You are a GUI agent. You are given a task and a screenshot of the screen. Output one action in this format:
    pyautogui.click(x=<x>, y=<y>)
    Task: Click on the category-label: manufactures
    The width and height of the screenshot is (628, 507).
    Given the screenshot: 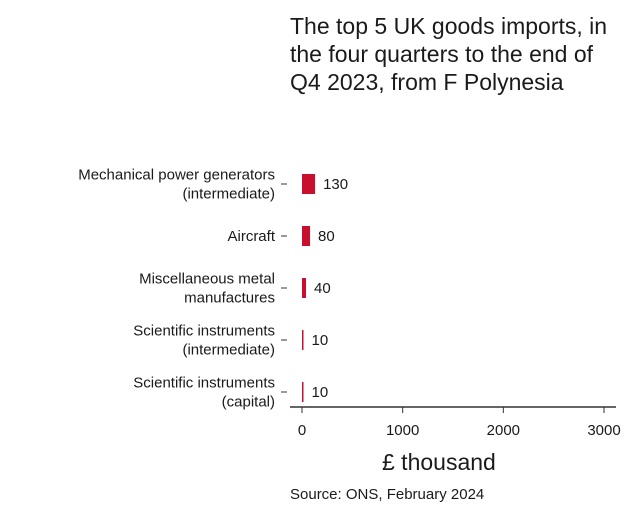 What is the action you would take?
    pyautogui.click(x=229, y=298)
    